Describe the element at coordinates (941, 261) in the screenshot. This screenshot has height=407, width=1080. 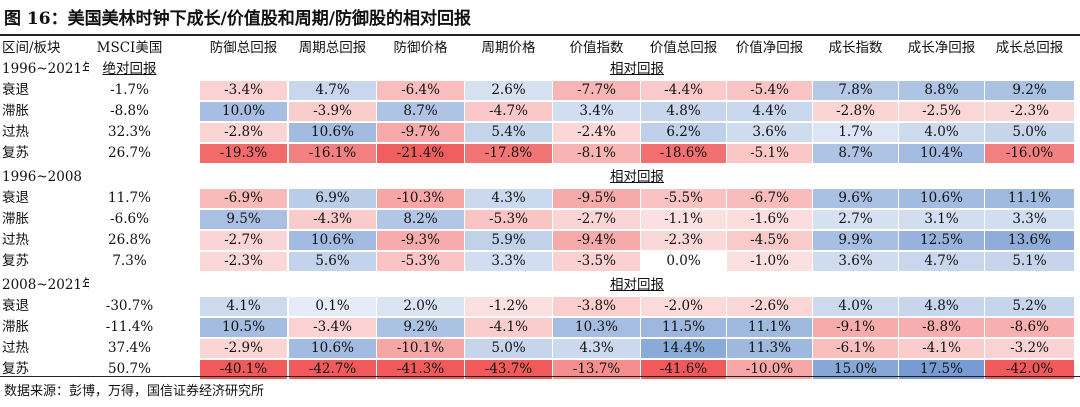
I see `return-cell: 4.7%` at that location.